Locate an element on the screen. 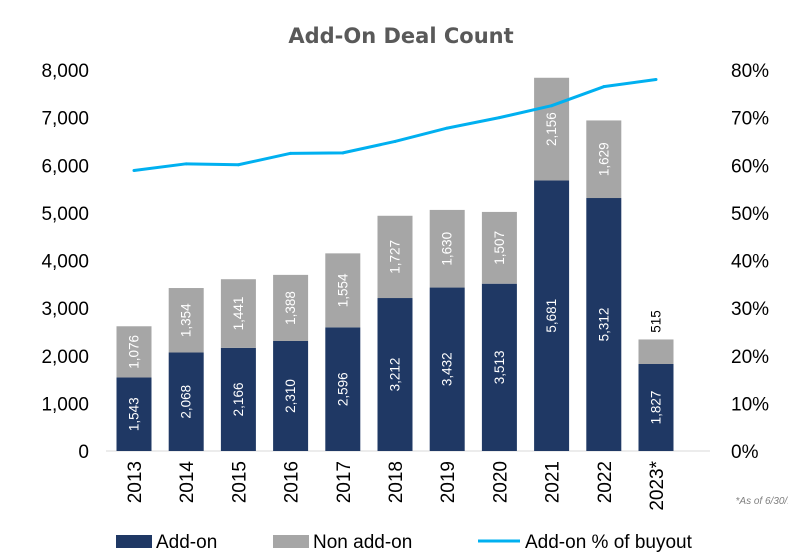  data-label-non-add-on: 1,629 is located at coordinates (603, 159).